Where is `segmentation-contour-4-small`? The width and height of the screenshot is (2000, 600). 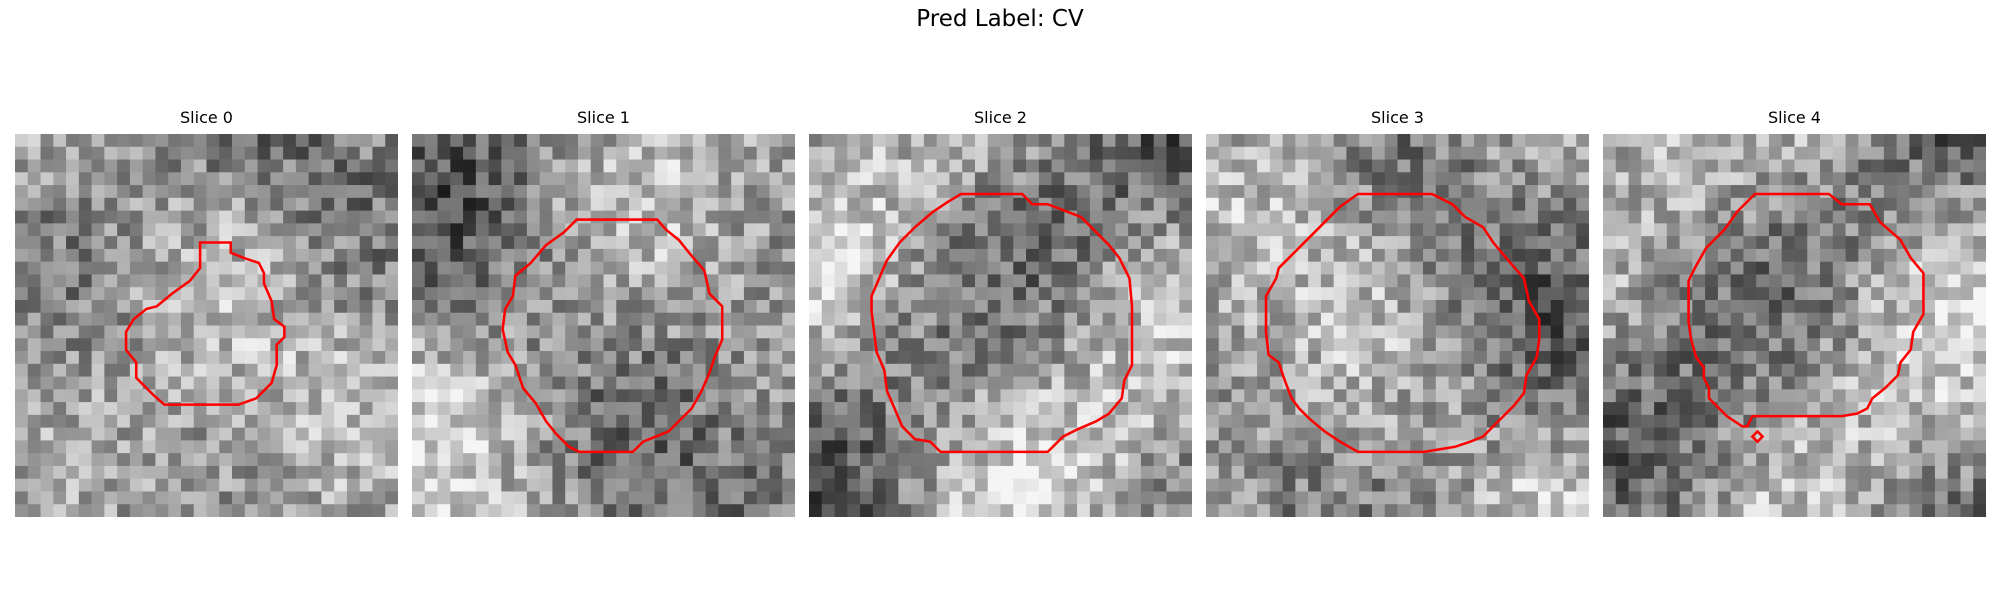
segmentation-contour-4-small is located at coordinates (1757, 436).